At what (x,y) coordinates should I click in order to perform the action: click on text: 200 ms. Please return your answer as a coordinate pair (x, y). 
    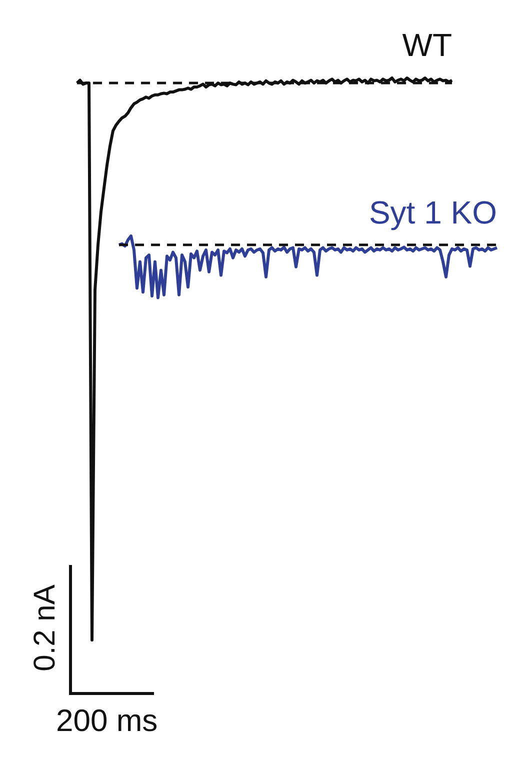
    Looking at the image, I should click on (107, 720).